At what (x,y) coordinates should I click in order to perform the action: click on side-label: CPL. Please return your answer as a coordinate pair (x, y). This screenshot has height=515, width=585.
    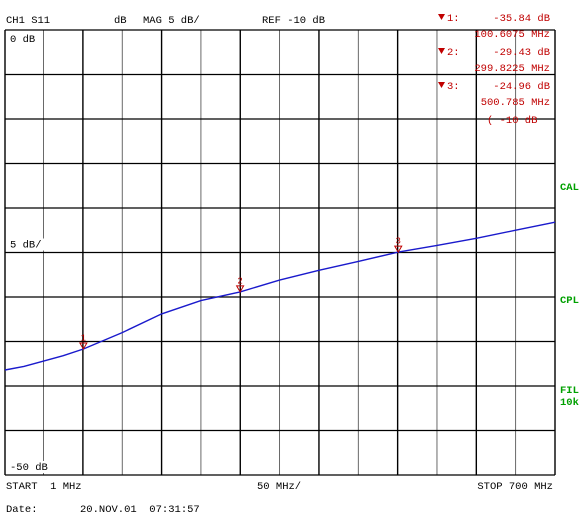
    Looking at the image, I should click on (569, 301).